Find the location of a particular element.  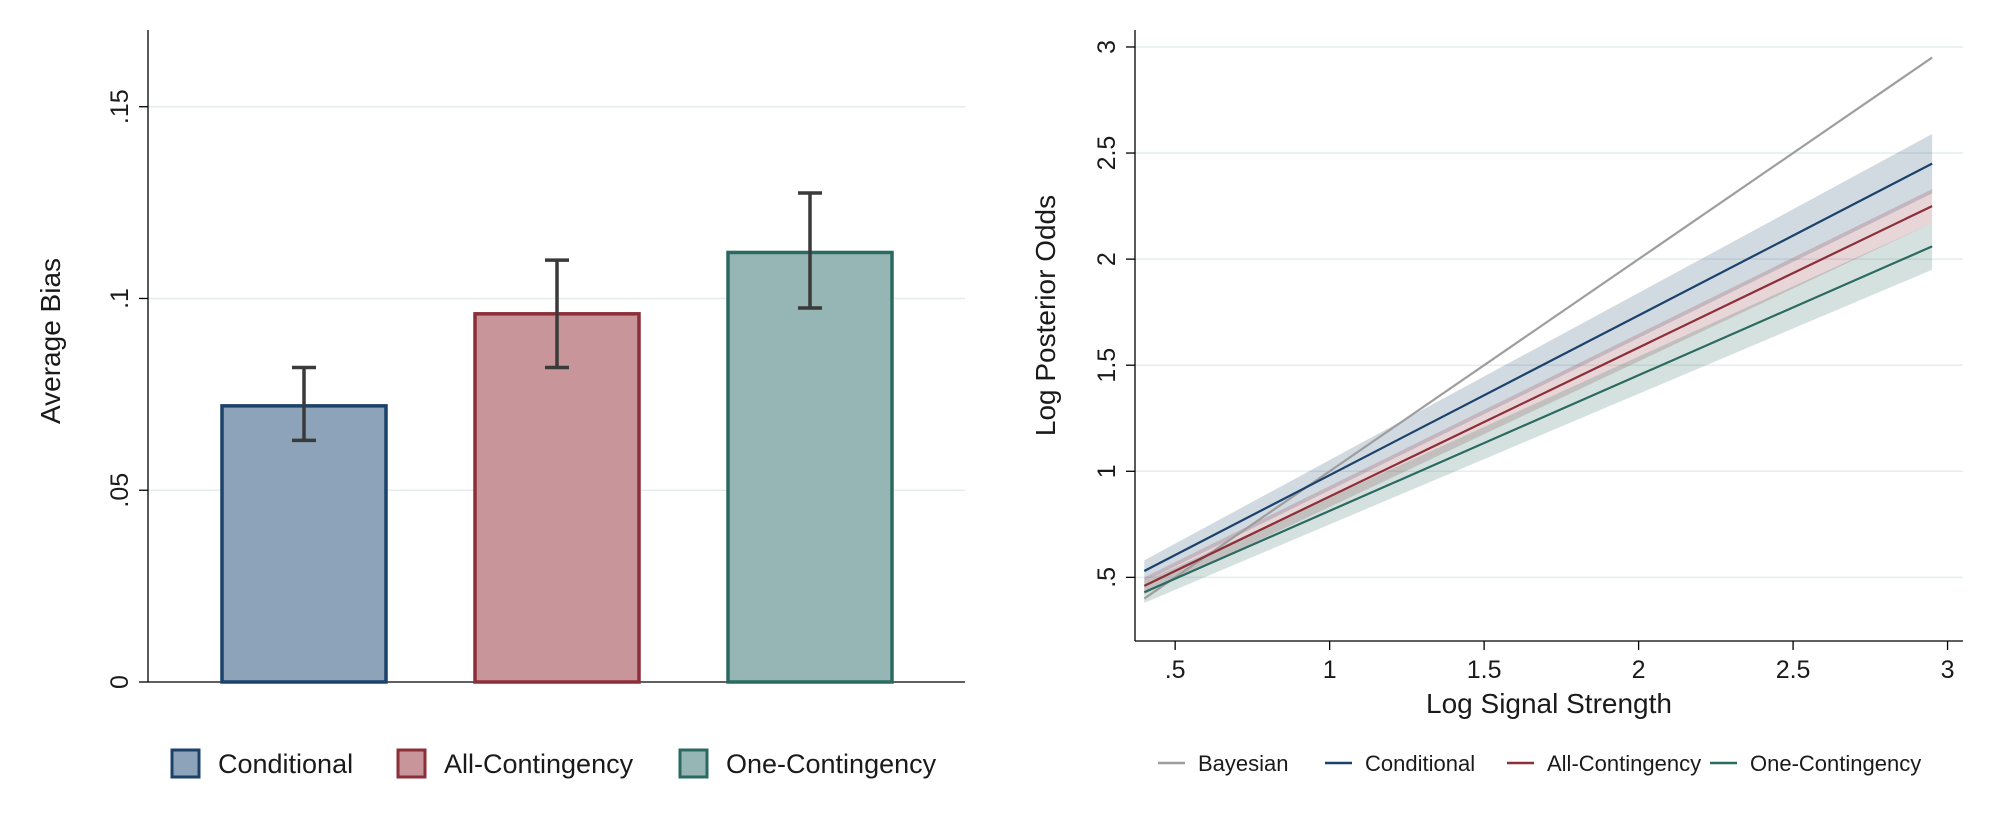

y-tick-label: .5 is located at coordinates (1107, 577).